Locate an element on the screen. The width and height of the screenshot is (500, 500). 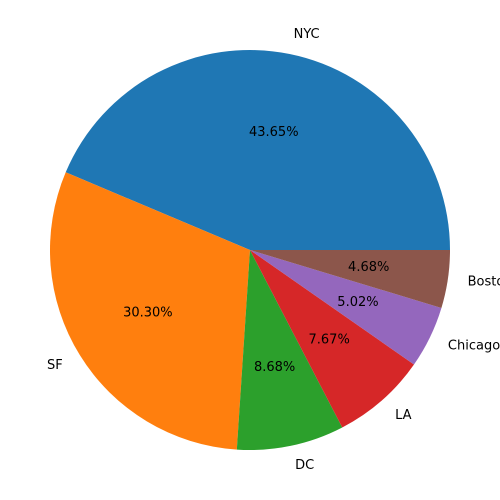
category-label-chicago: Chicago is located at coordinates (474, 346).